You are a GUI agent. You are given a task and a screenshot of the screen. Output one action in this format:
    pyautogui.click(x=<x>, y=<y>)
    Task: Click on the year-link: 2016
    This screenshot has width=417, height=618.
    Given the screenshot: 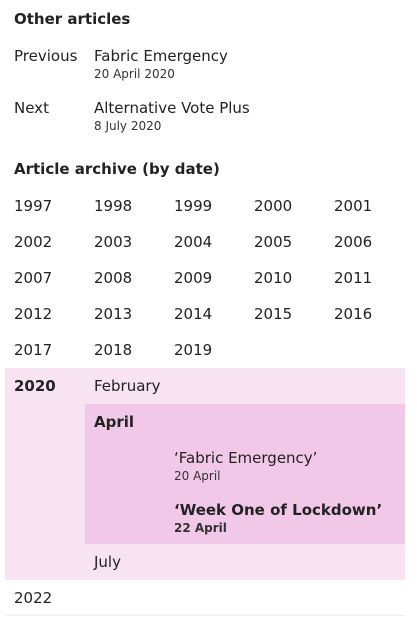 What is the action you would take?
    pyautogui.click(x=353, y=314)
    